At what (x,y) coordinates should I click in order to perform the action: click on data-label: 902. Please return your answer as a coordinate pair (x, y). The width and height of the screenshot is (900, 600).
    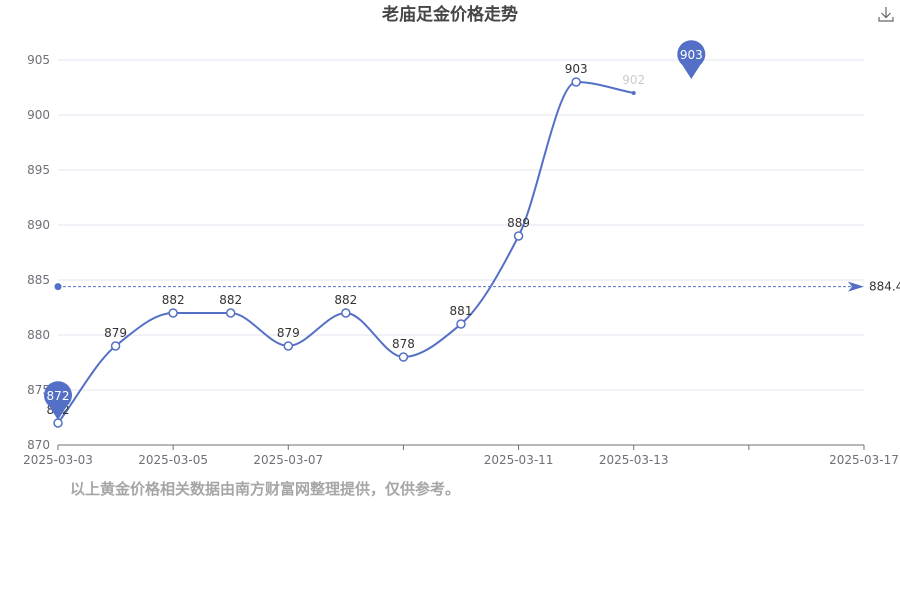
    Looking at the image, I should click on (633, 80).